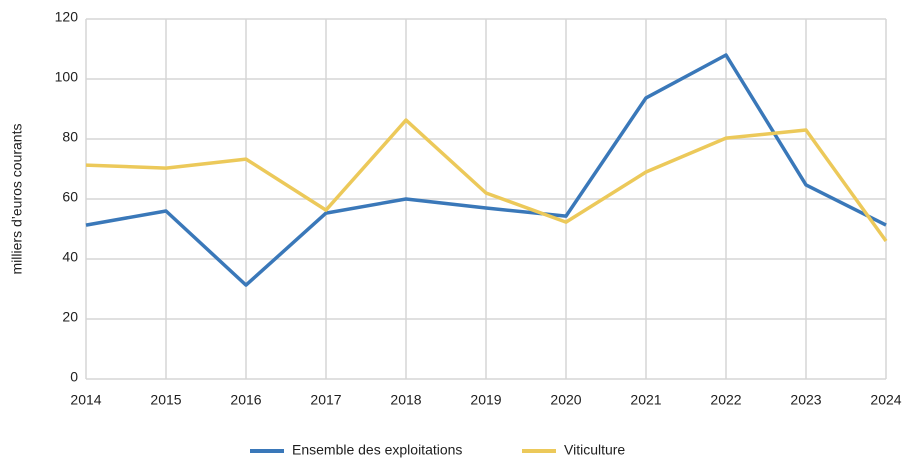 Image resolution: width=904 pixels, height=461 pixels. Describe the element at coordinates (74, 377) in the screenshot. I see `y-tick-label: 0` at that location.